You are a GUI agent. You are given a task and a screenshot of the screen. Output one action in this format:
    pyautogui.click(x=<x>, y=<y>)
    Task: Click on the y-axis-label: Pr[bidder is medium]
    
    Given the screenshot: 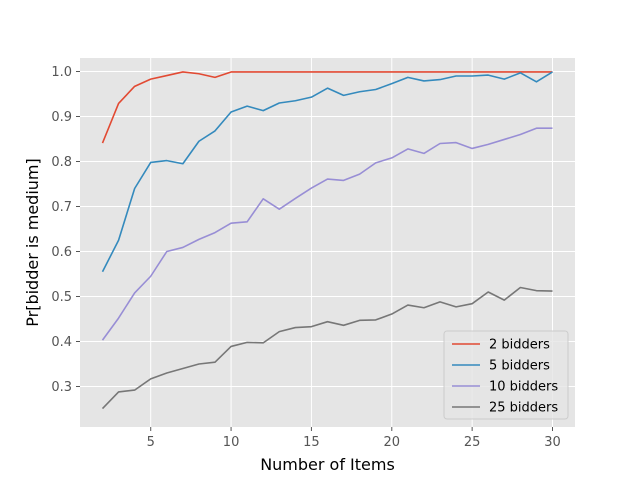 What is the action you would take?
    pyautogui.click(x=32, y=242)
    